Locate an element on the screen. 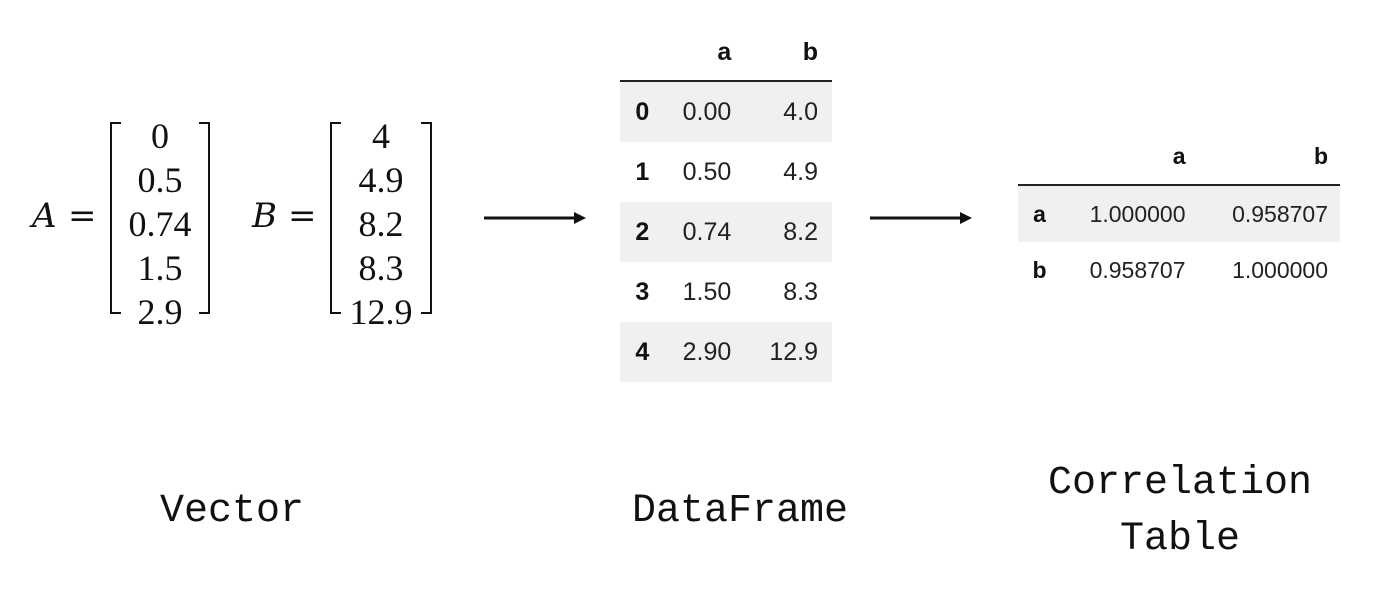 The height and width of the screenshot is (612, 1400). vector-b-value: 4 is located at coordinates (381, 136).